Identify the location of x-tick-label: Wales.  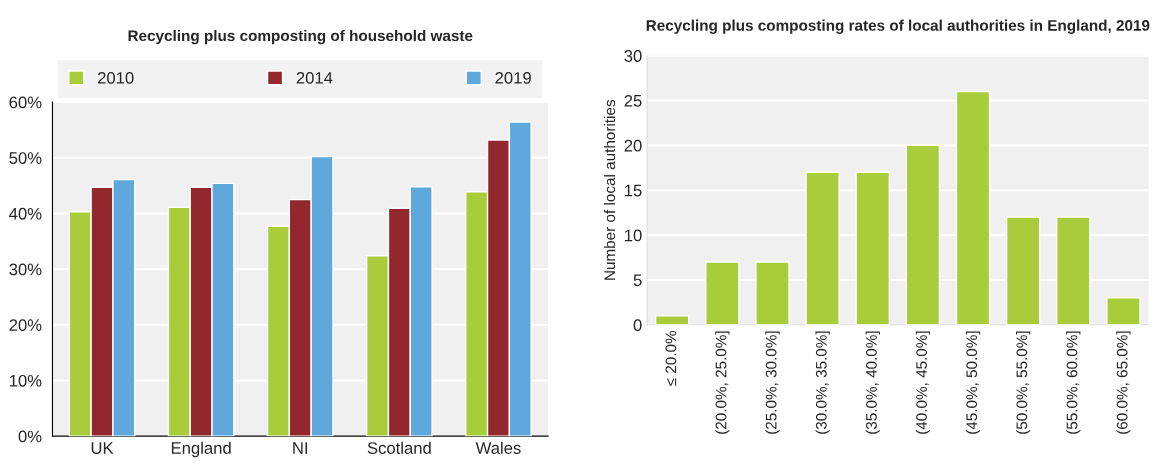
(498, 447).